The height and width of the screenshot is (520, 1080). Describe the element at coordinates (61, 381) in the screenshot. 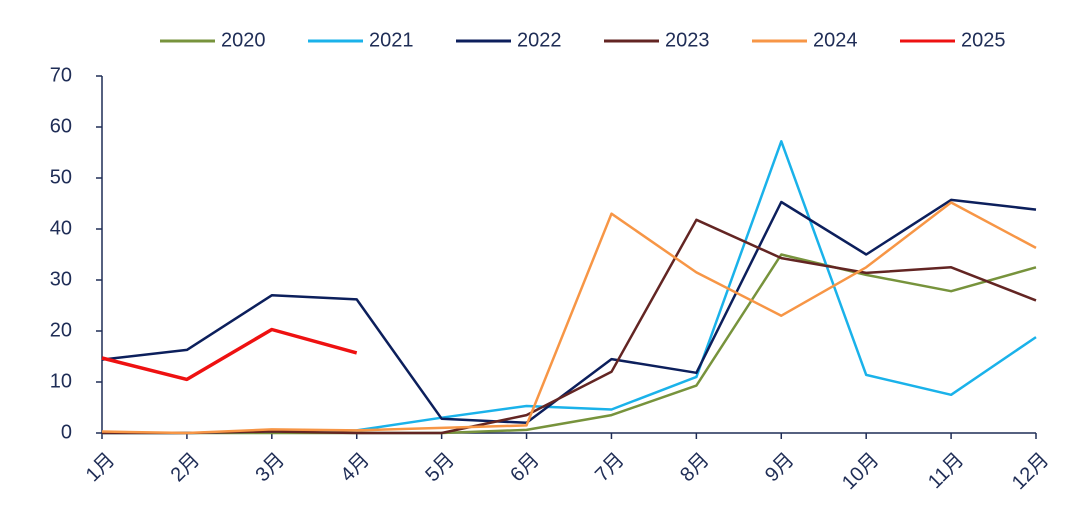

I see `y-tick-label: 10` at that location.